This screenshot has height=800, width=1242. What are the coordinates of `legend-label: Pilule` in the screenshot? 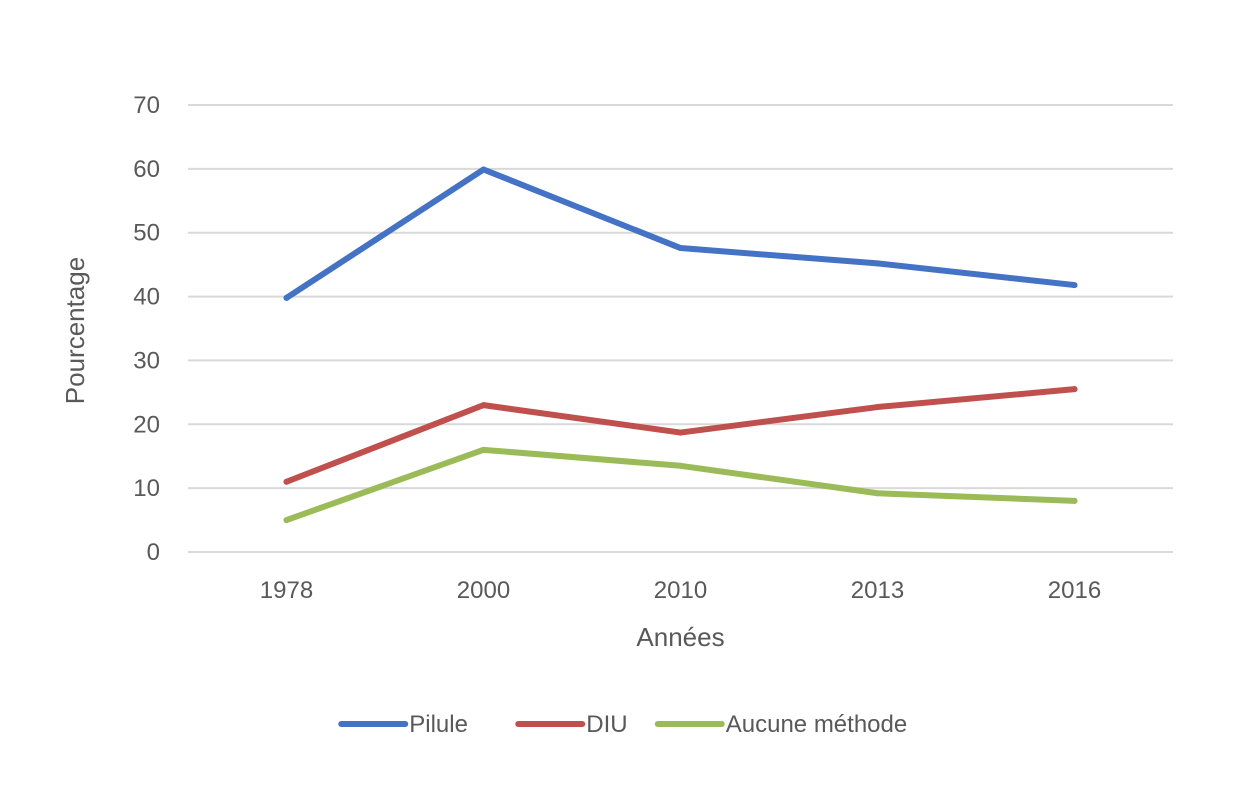 It's located at (438, 724).